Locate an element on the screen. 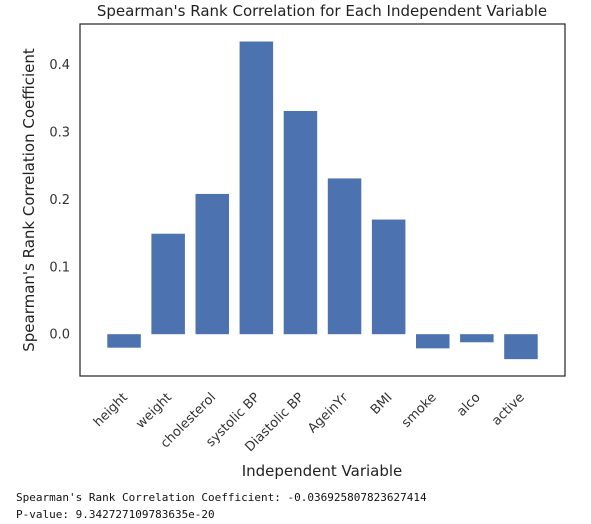 The image size is (591, 524). y-axis-ticks: 0.0 0.1 0.2 0.3 0.4 is located at coordinates (59, 200).